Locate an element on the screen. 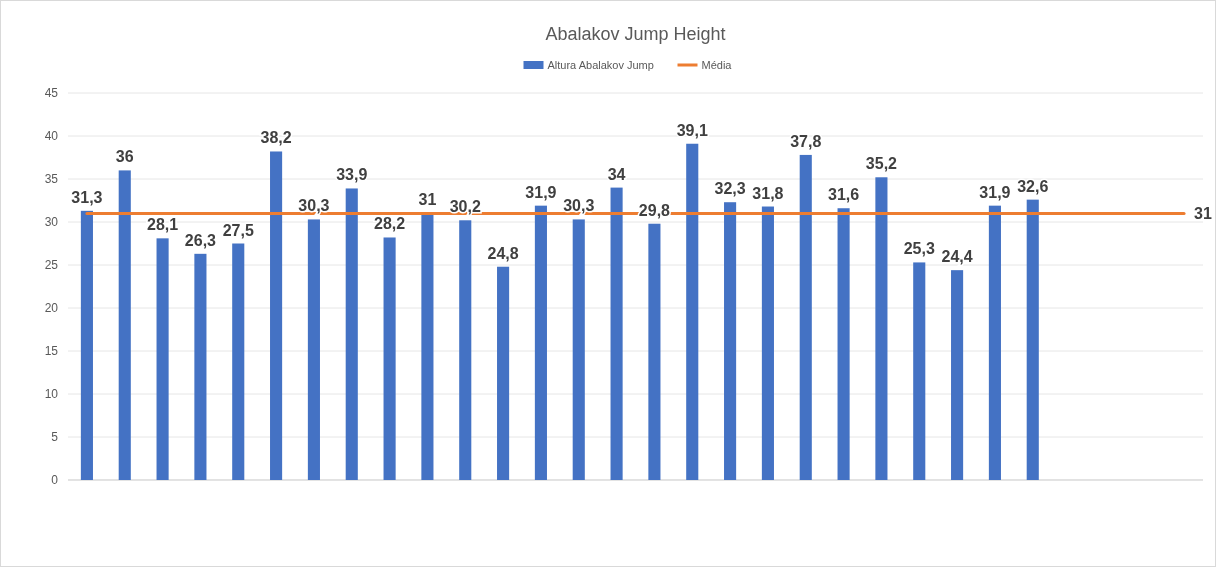 This screenshot has width=1216, height=567. y-tick-label: 15 is located at coordinates (51, 351).